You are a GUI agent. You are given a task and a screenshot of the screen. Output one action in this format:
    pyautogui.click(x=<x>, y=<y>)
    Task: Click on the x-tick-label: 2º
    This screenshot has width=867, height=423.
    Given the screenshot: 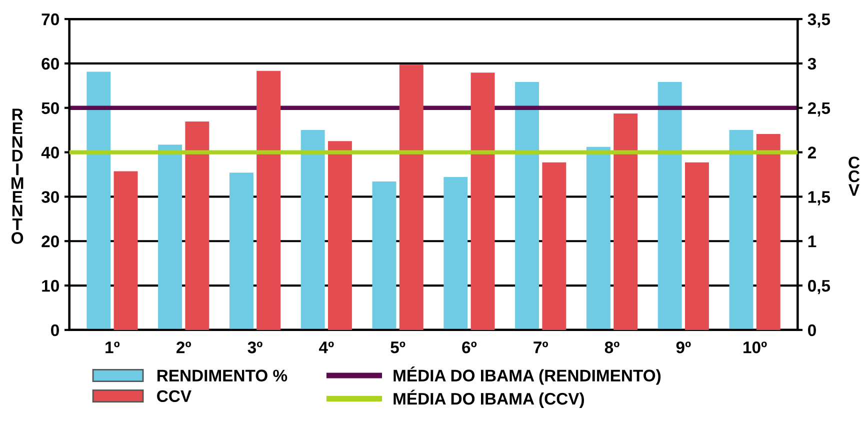 What is the action you would take?
    pyautogui.click(x=183, y=347)
    